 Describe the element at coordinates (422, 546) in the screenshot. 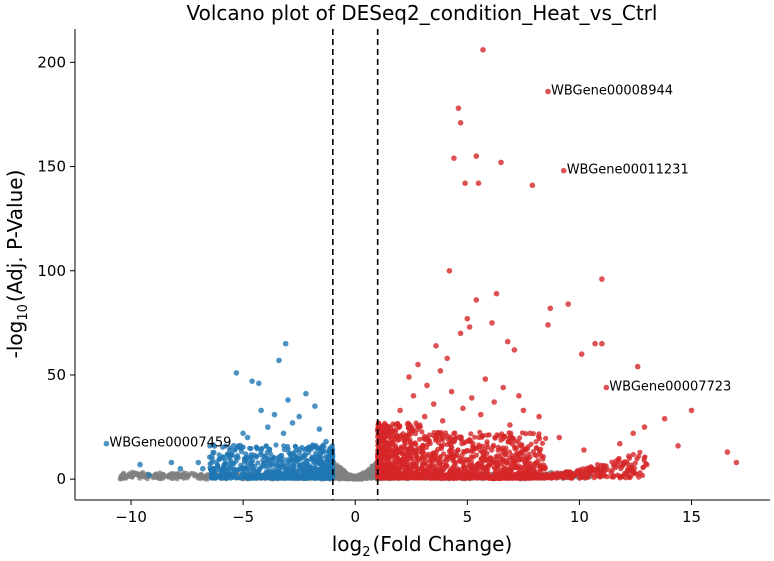

I see `x-axis-label: log2 (Fold Change)` at that location.